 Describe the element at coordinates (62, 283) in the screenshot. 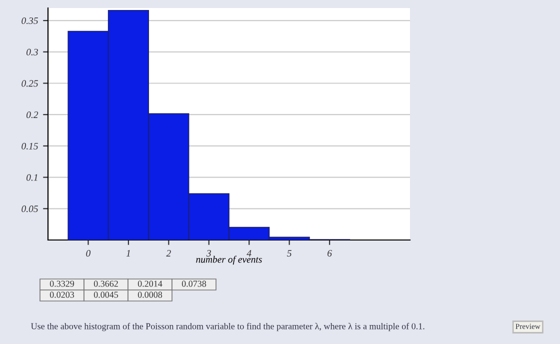

I see `text: 0.3329` at that location.